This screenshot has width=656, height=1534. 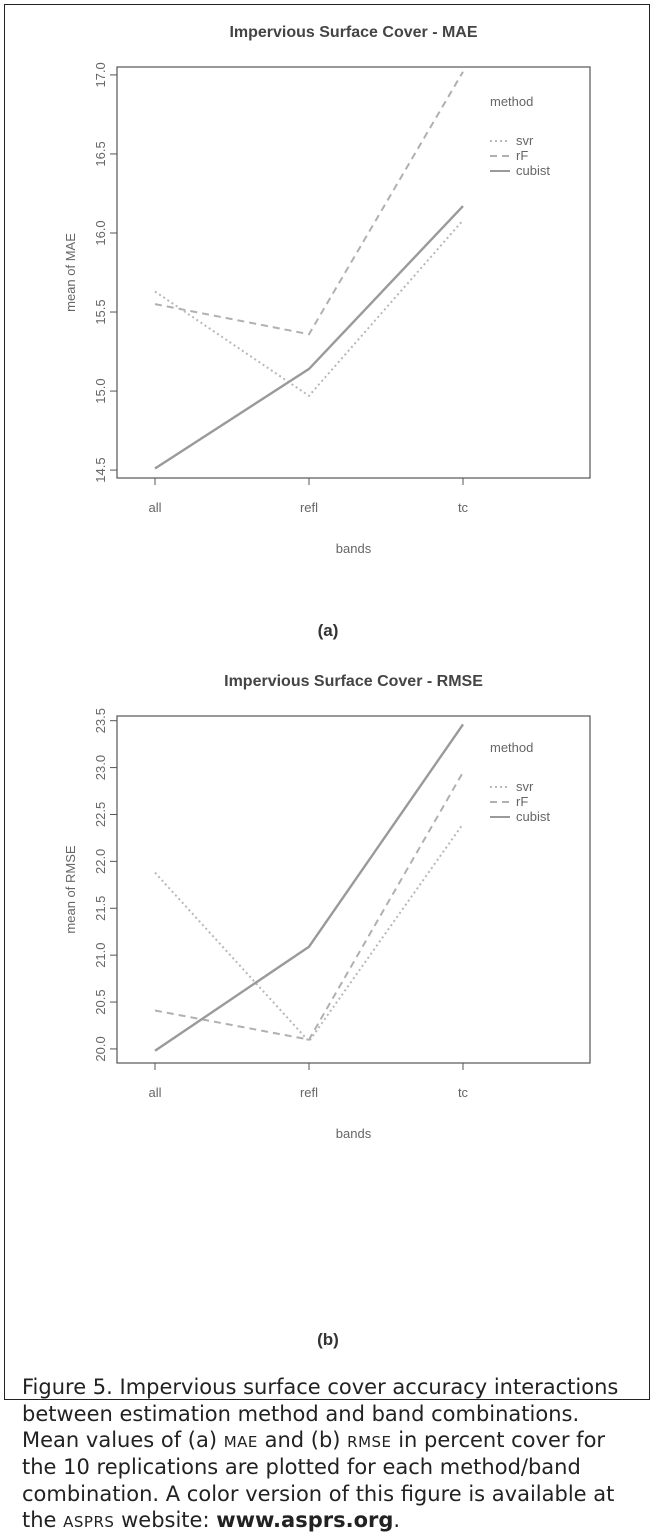 What do you see at coordinates (100, 767) in the screenshot?
I see `y-tick-label: 23.0` at bounding box center [100, 767].